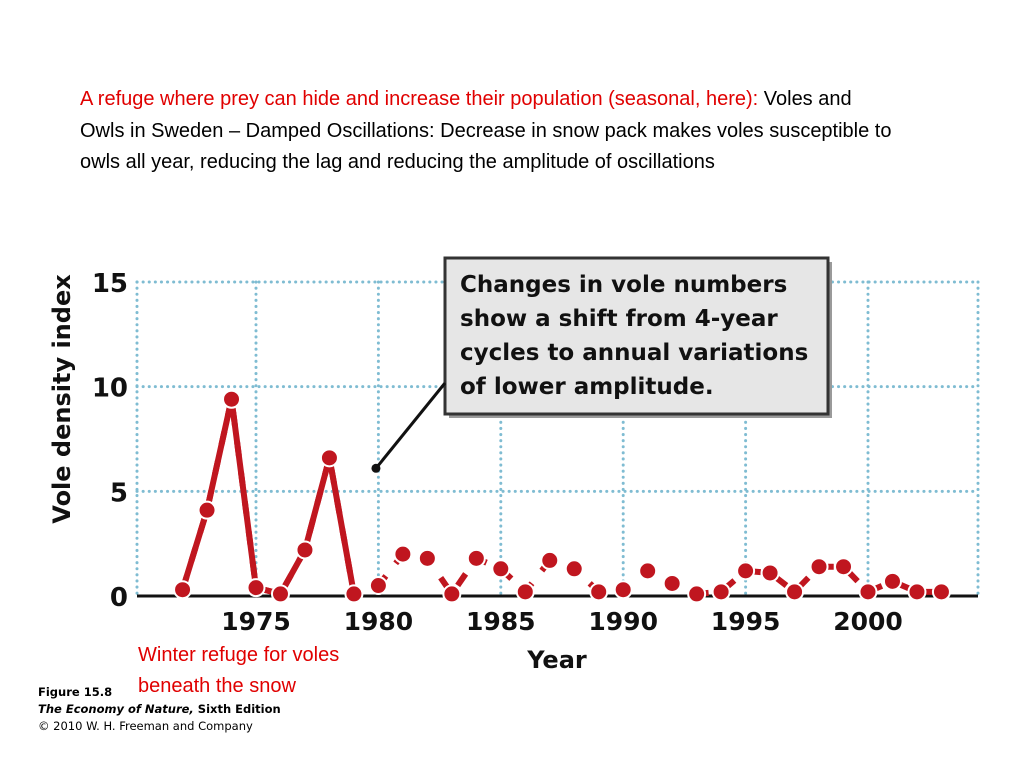 The height and width of the screenshot is (768, 1024). I want to click on callout-text-line: of lower amplitude., so click(587, 387).